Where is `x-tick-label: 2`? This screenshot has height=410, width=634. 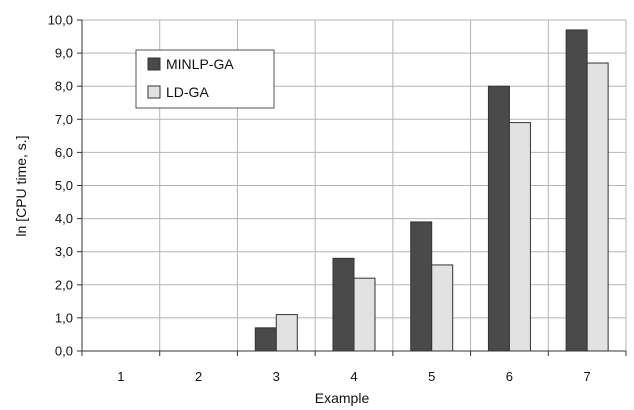
x-tick-label: 2 is located at coordinates (198, 376).